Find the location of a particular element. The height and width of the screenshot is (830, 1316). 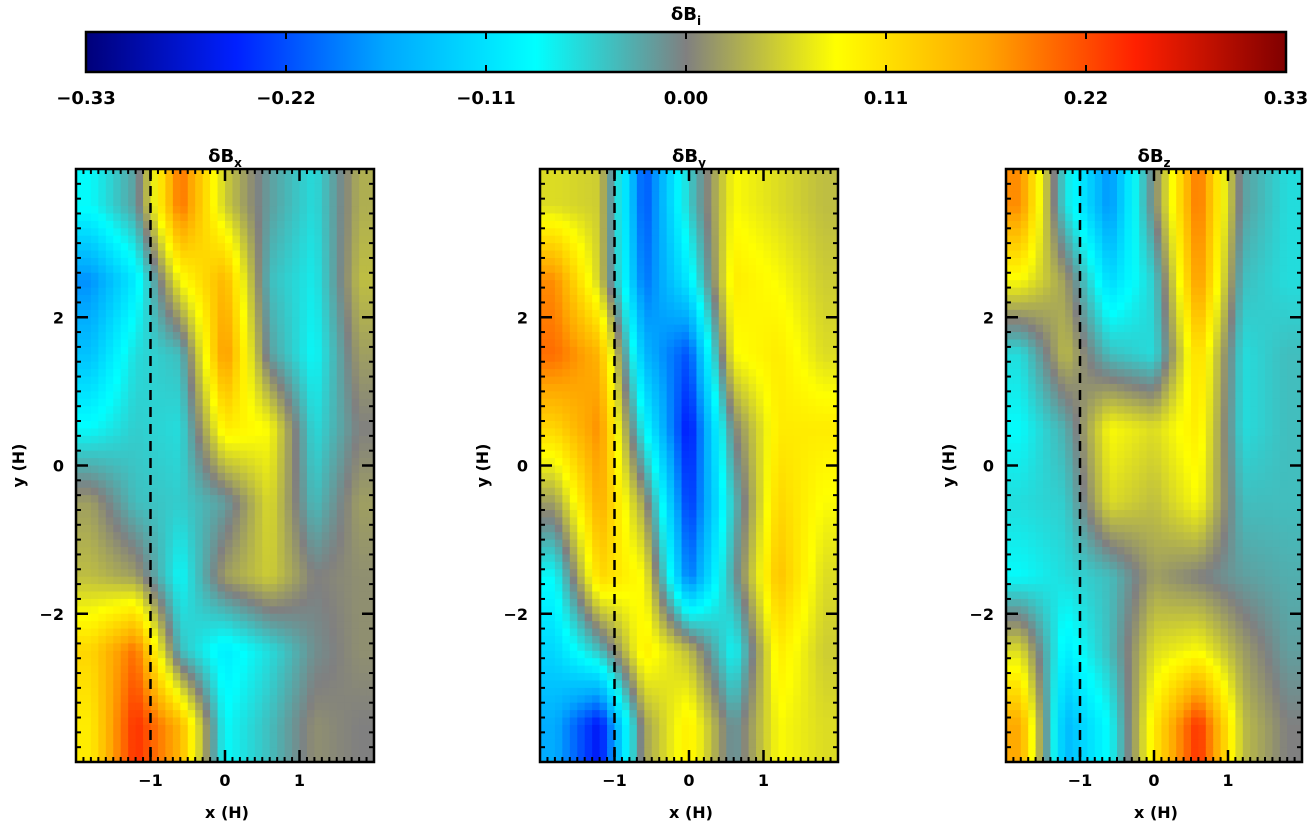

colorbar-tick-label: −0.11 is located at coordinates (486, 98).